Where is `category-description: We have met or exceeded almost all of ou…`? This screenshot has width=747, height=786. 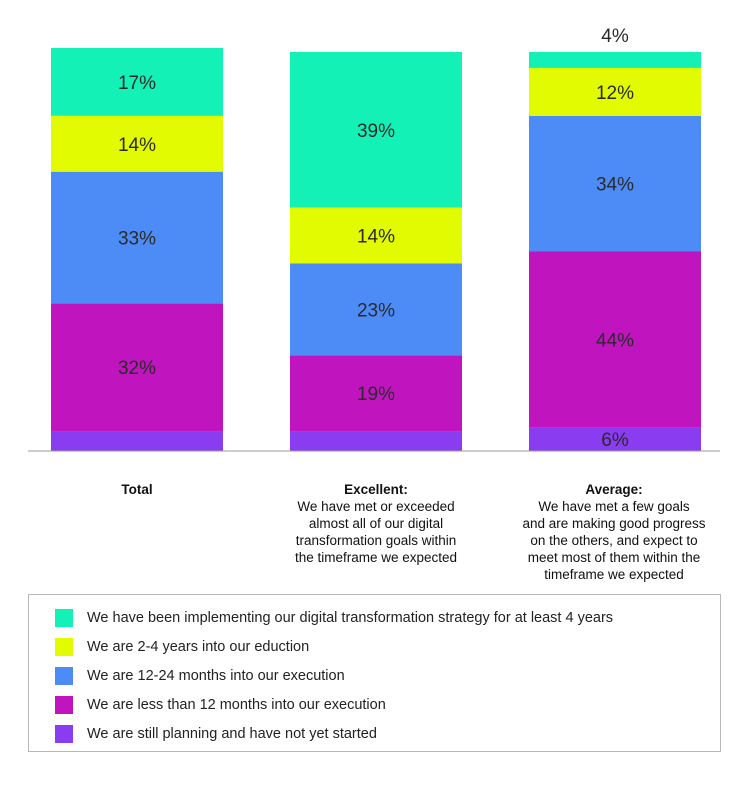 category-description: We have met or exceeded almost all of ou… is located at coordinates (376, 532).